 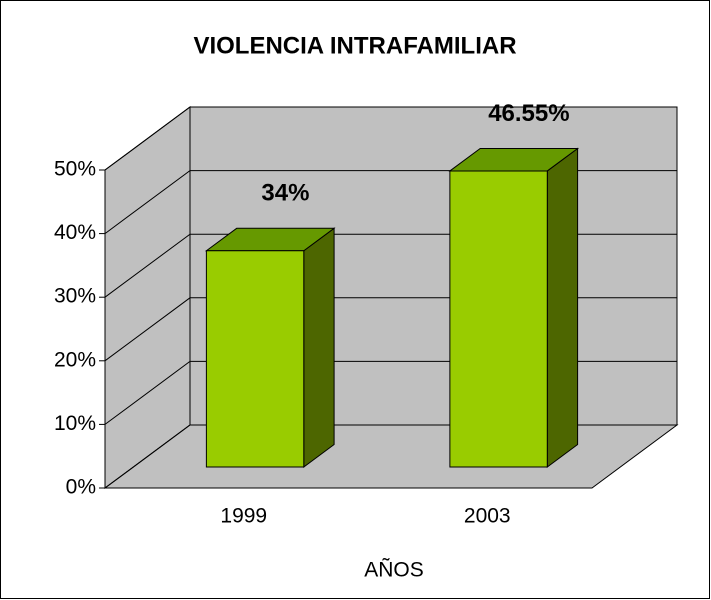 I want to click on x-axis-label: AÑOS, so click(x=394, y=570).